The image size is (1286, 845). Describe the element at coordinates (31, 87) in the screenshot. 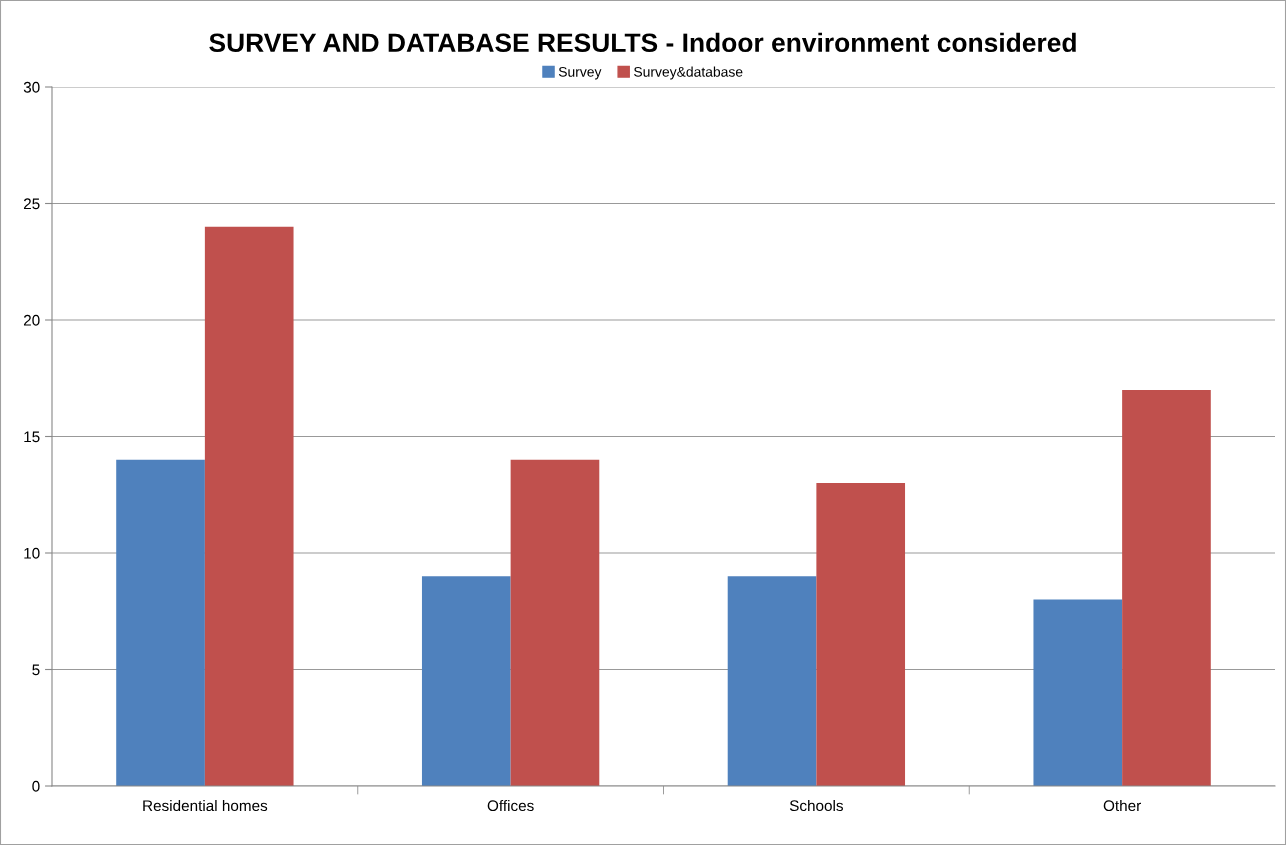

I see `y-tick-label: 30` at that location.